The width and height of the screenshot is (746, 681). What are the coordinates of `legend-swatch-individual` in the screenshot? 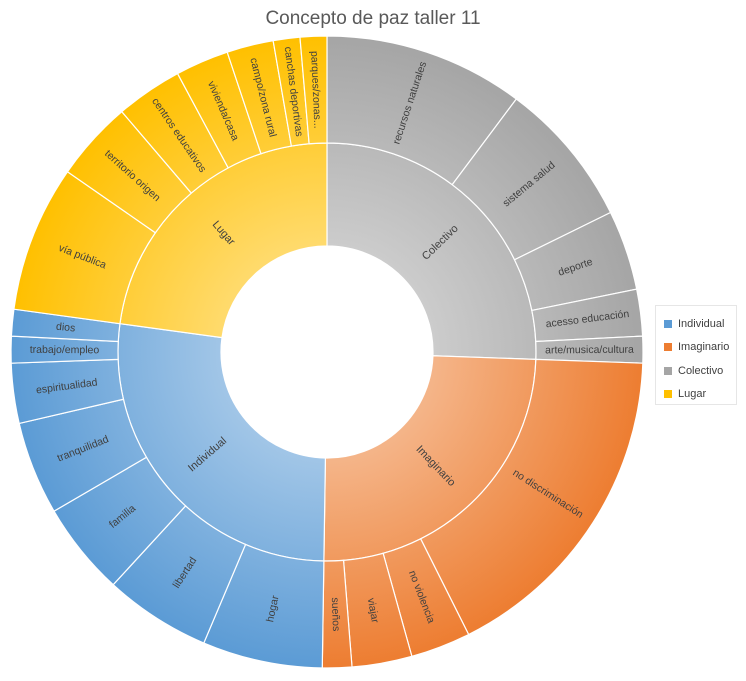 It's located at (668, 323).